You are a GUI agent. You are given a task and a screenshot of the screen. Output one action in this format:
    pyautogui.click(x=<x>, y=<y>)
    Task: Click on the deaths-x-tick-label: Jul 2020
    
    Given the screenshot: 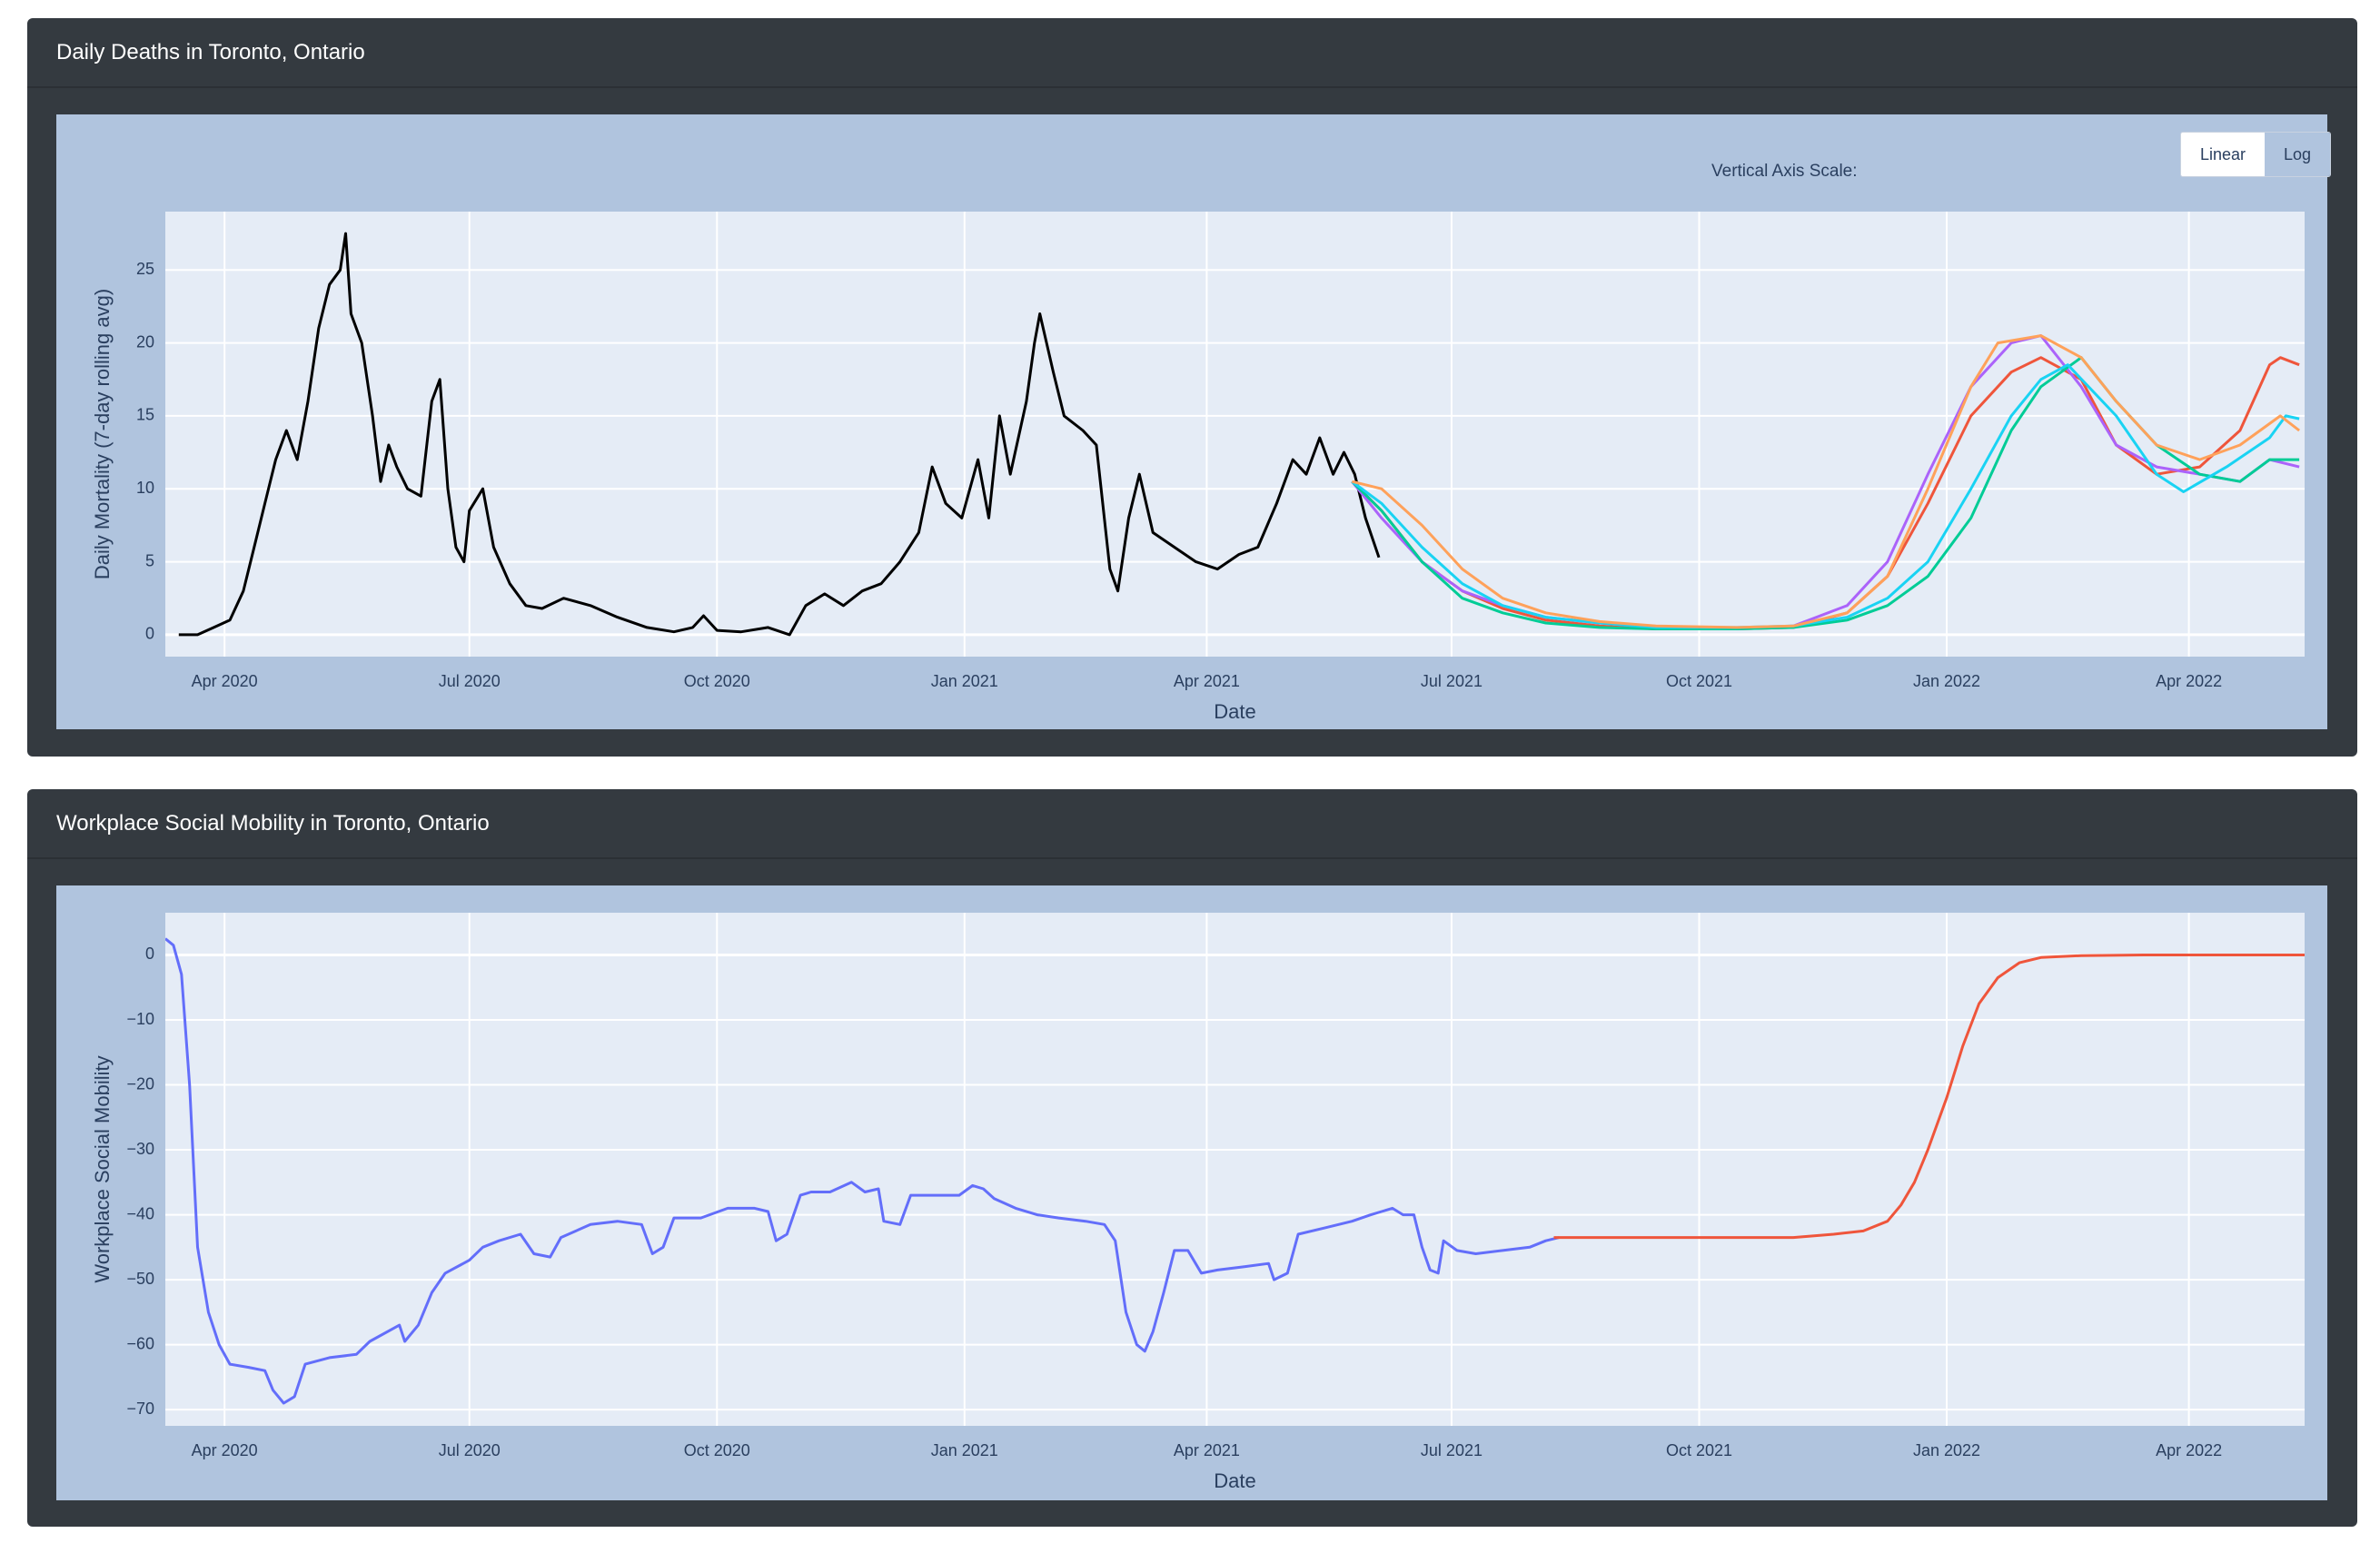 What is the action you would take?
    pyautogui.click(x=470, y=681)
    